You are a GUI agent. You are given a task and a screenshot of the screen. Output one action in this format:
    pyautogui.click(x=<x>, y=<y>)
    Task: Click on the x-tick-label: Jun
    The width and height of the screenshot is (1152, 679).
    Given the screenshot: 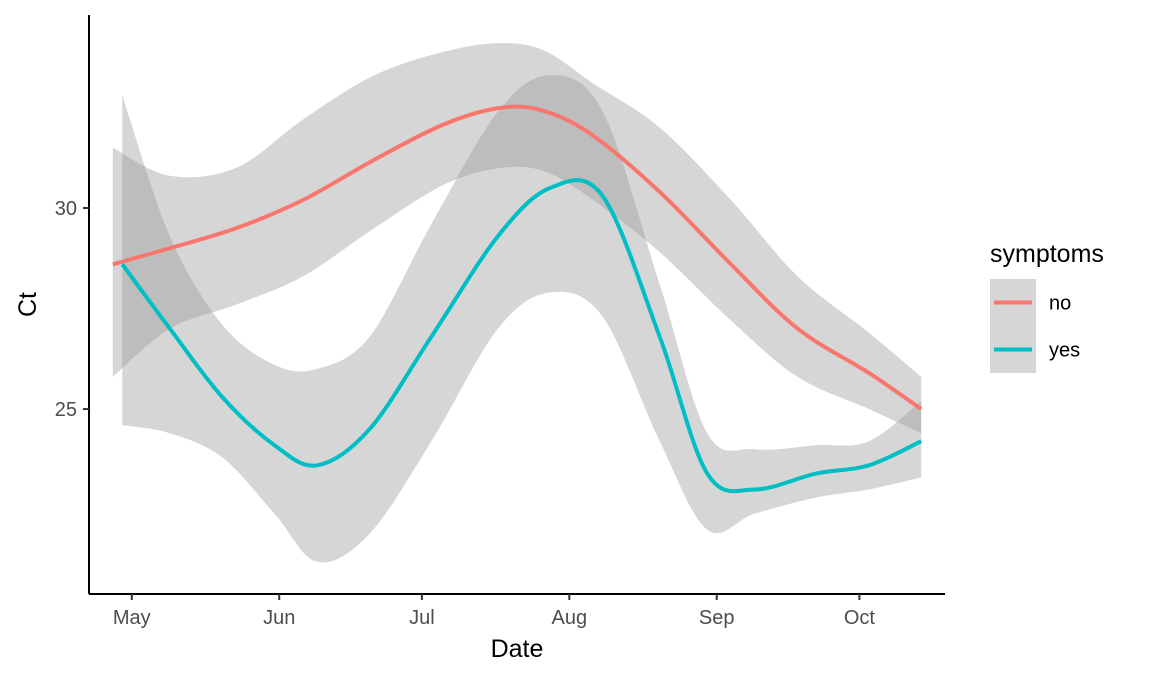 What is the action you would take?
    pyautogui.click(x=279, y=618)
    